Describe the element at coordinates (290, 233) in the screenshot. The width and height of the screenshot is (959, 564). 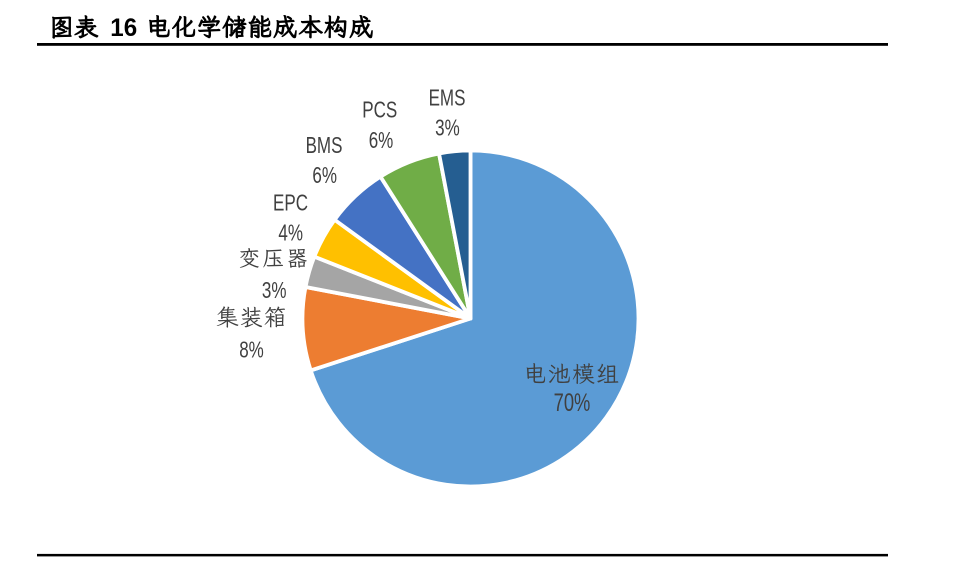
I see `svg-text: 4%` at that location.